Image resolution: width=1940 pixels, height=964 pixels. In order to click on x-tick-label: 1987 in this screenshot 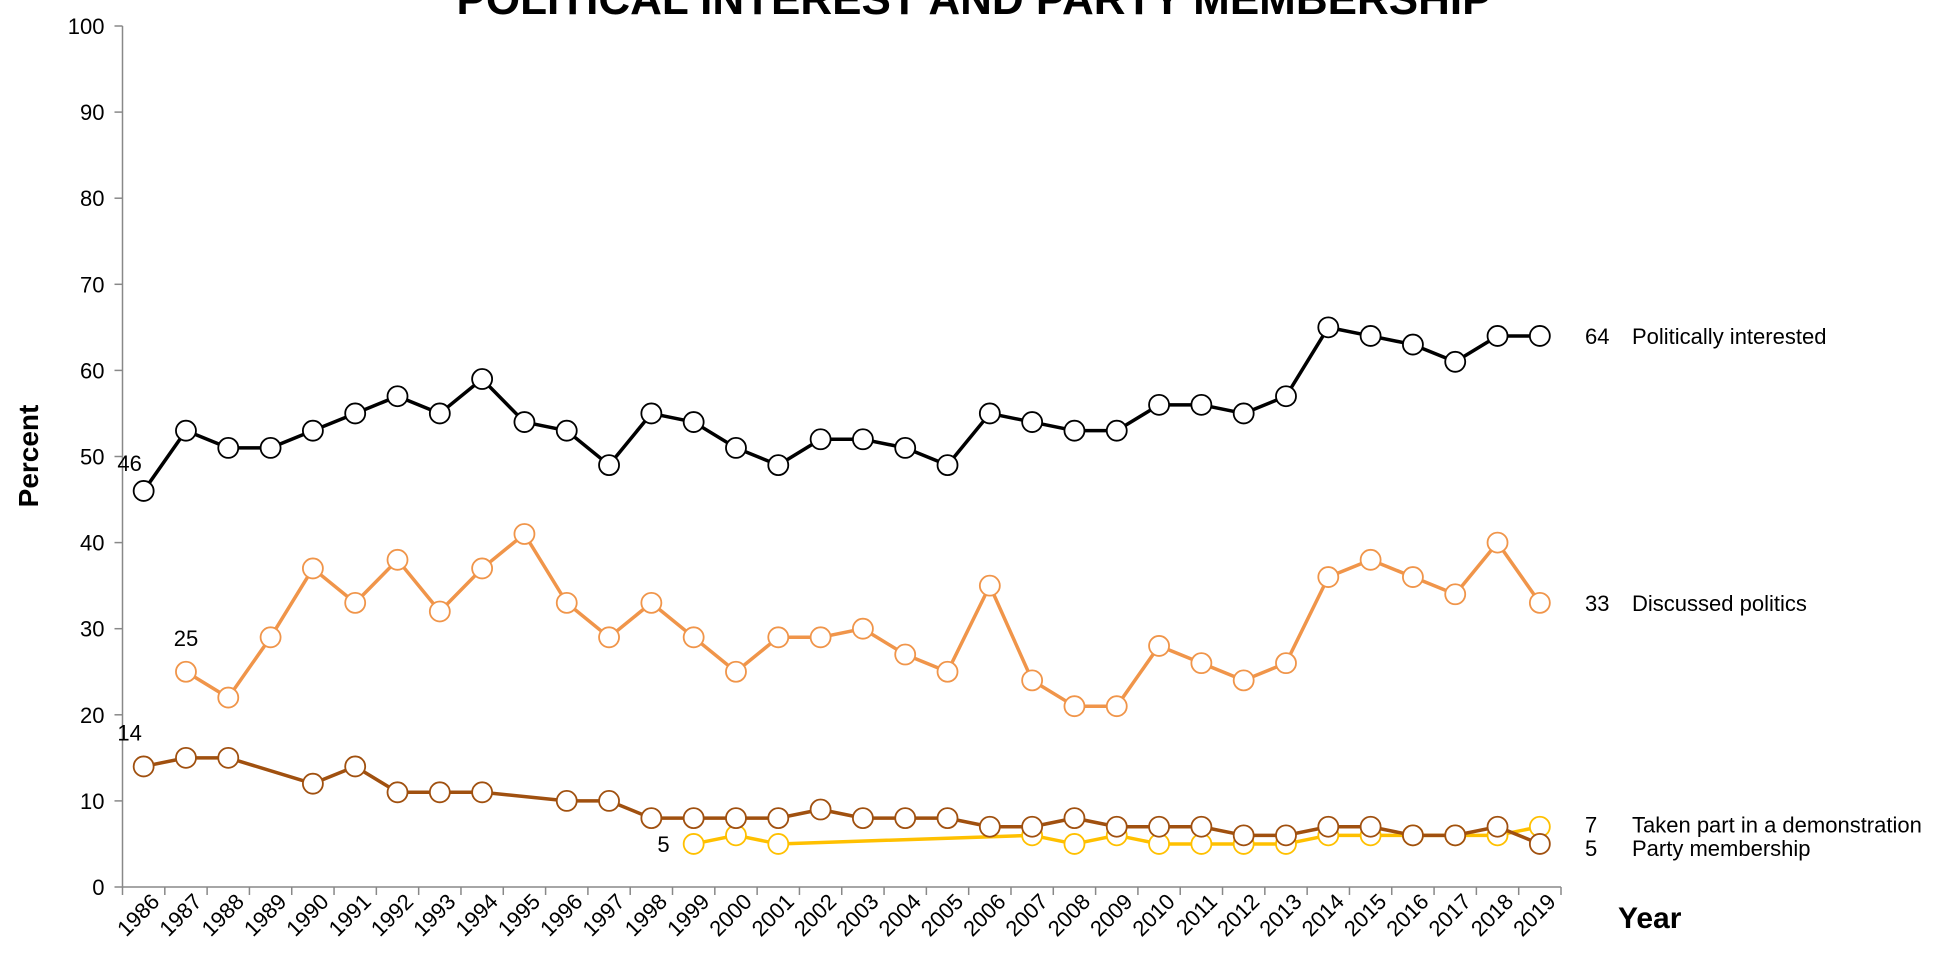, I will do `click(180, 915)`.